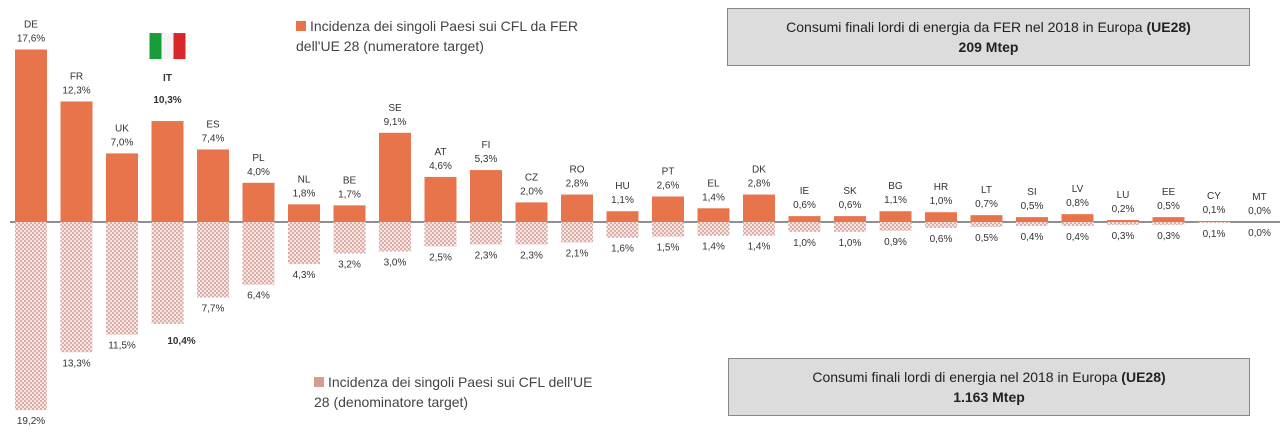  I want to click on value-label: 0,7%, so click(986, 204).